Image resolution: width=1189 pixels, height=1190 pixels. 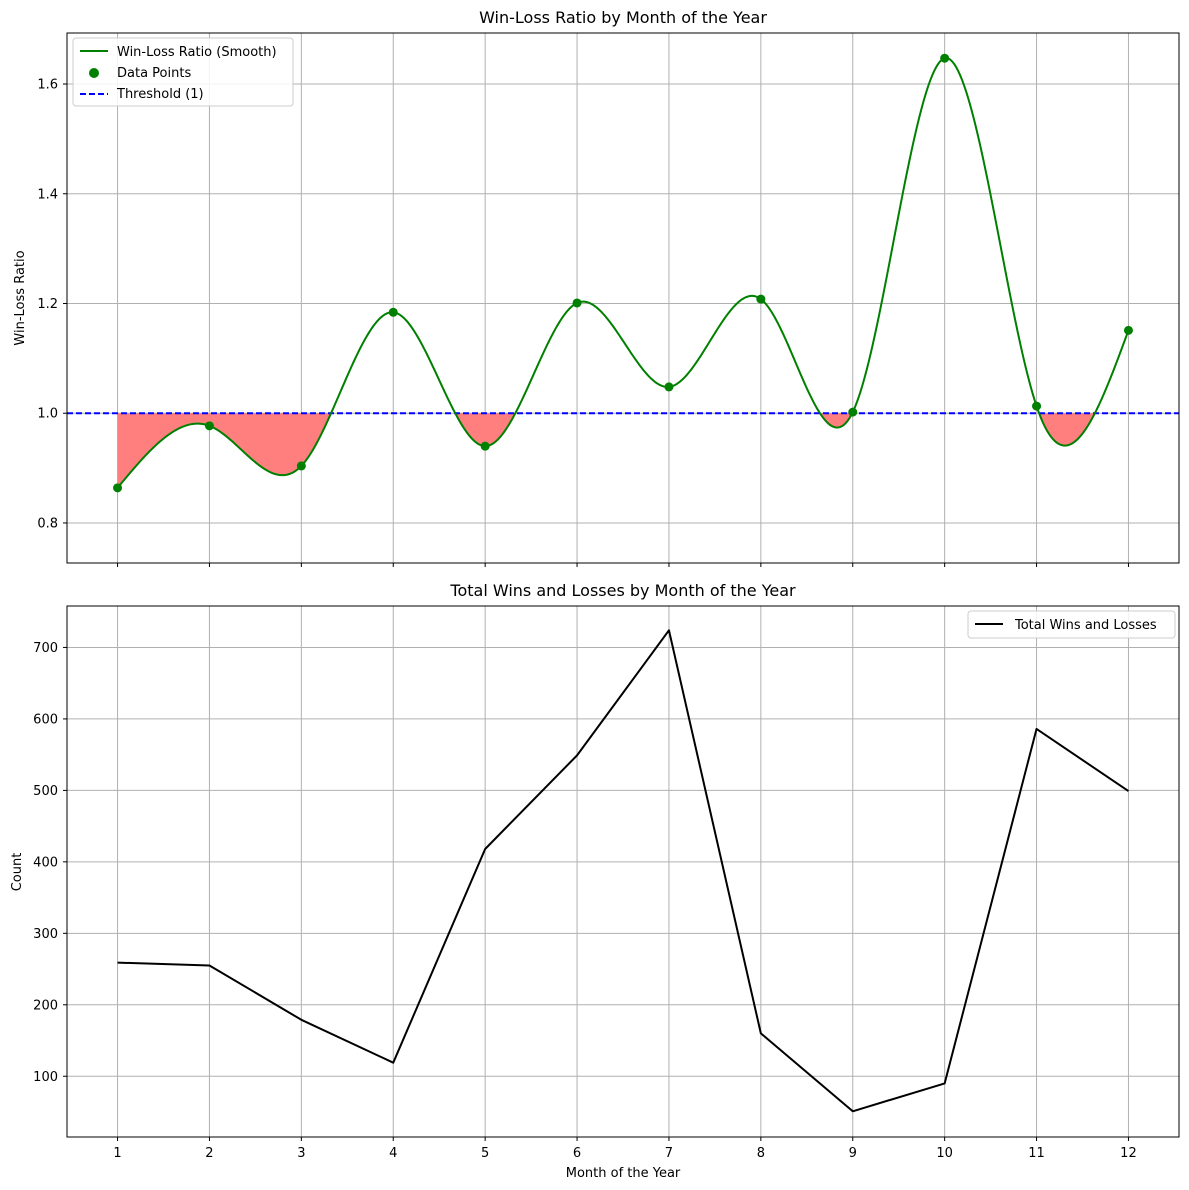 What do you see at coordinates (47, 85) in the screenshot?
I see `ratio-y-tick-label: 1.6` at bounding box center [47, 85].